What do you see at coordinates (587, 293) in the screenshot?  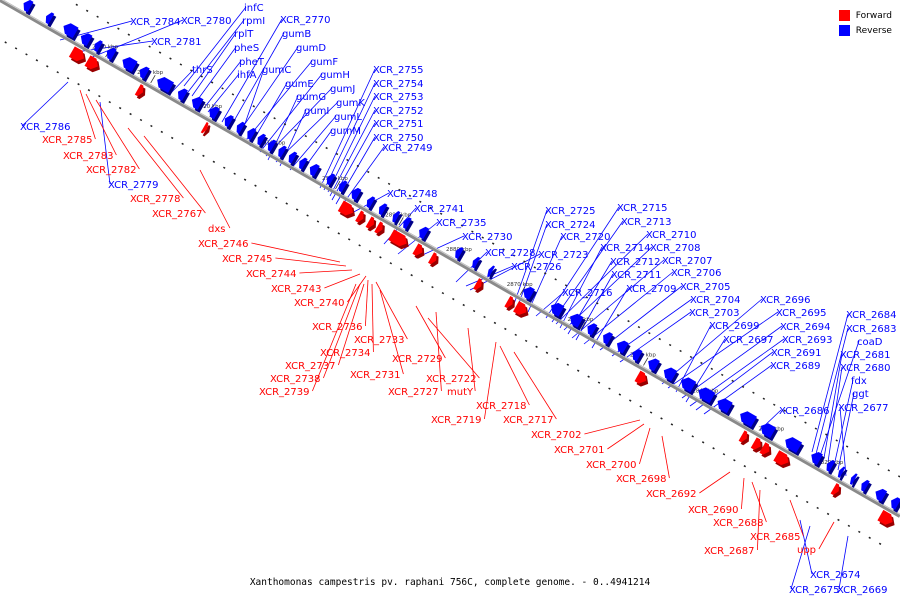 I see `gene-label-xcr-2716: XCR_2716` at bounding box center [587, 293].